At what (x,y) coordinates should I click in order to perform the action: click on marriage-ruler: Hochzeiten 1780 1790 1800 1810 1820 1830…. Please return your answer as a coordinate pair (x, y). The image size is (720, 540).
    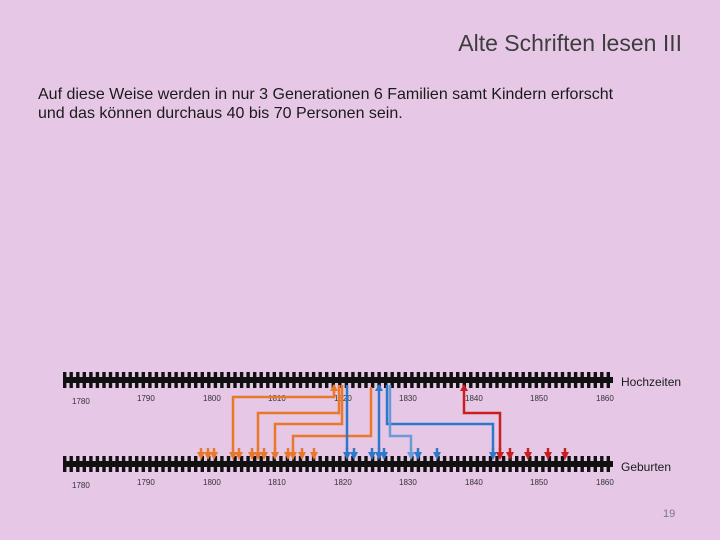
    Looking at the image, I should click on (372, 389).